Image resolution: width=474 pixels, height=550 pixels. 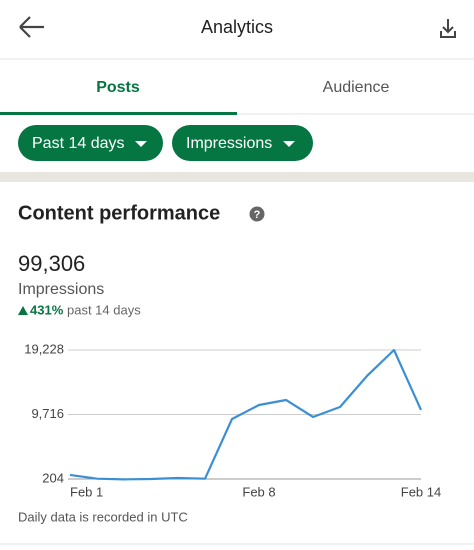 I want to click on footnote: Daily data is recorded in UTC, so click(x=103, y=516).